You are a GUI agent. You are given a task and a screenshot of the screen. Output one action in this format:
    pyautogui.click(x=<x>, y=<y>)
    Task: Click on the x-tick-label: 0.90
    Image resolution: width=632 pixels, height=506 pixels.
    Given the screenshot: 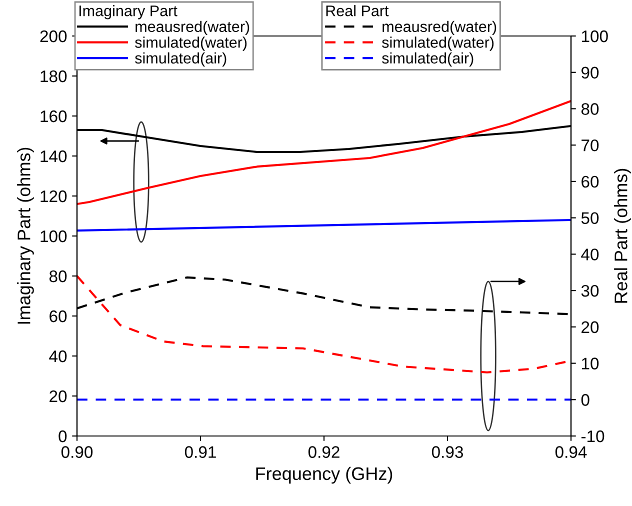 What is the action you would take?
    pyautogui.click(x=77, y=452)
    